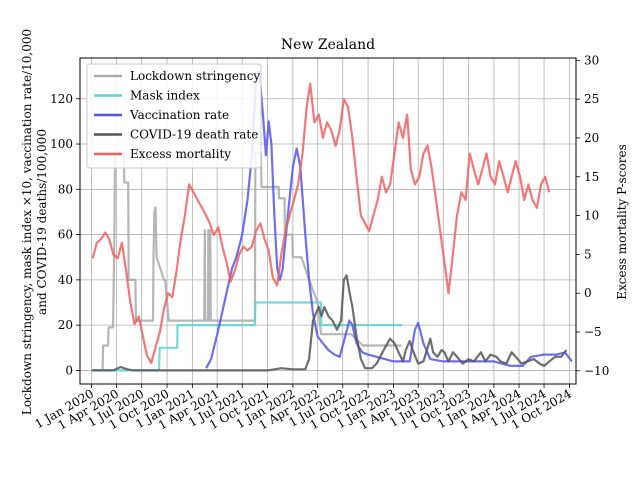 The width and height of the screenshot is (640, 480). What do you see at coordinates (328, 45) in the screenshot?
I see `chart-title: New Zealand` at bounding box center [328, 45].